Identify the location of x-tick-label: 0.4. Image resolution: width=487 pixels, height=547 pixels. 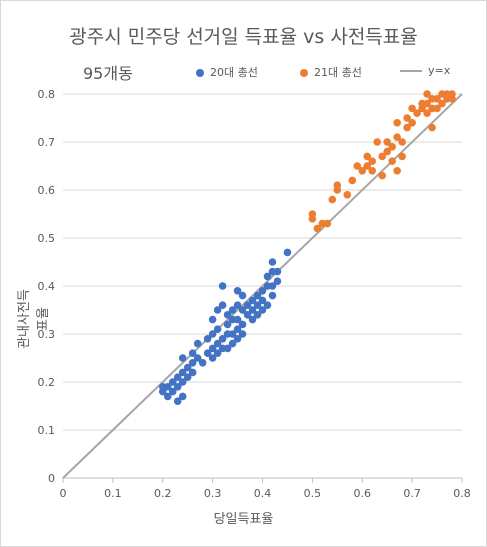
(263, 493).